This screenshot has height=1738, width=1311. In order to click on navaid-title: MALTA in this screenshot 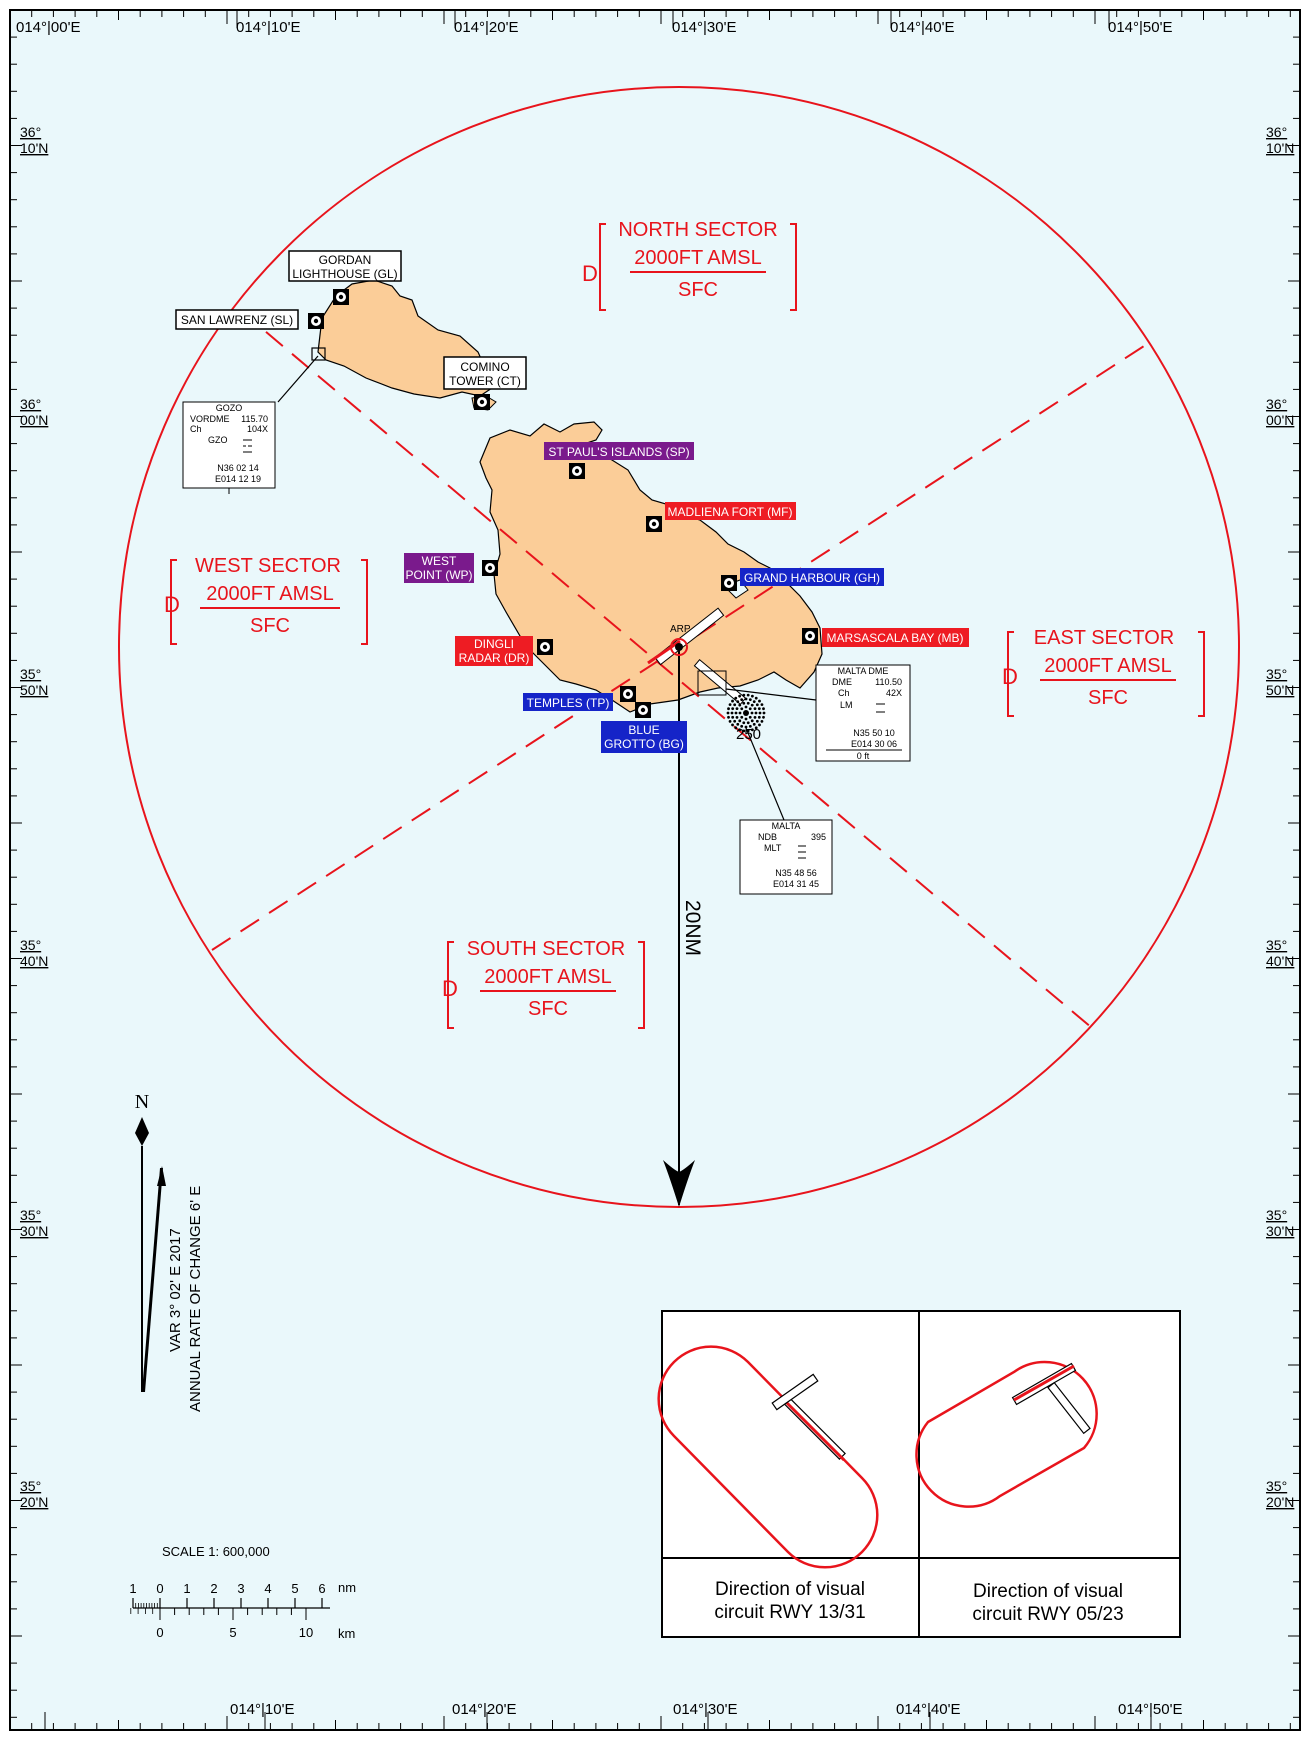, I will do `click(786, 826)`.